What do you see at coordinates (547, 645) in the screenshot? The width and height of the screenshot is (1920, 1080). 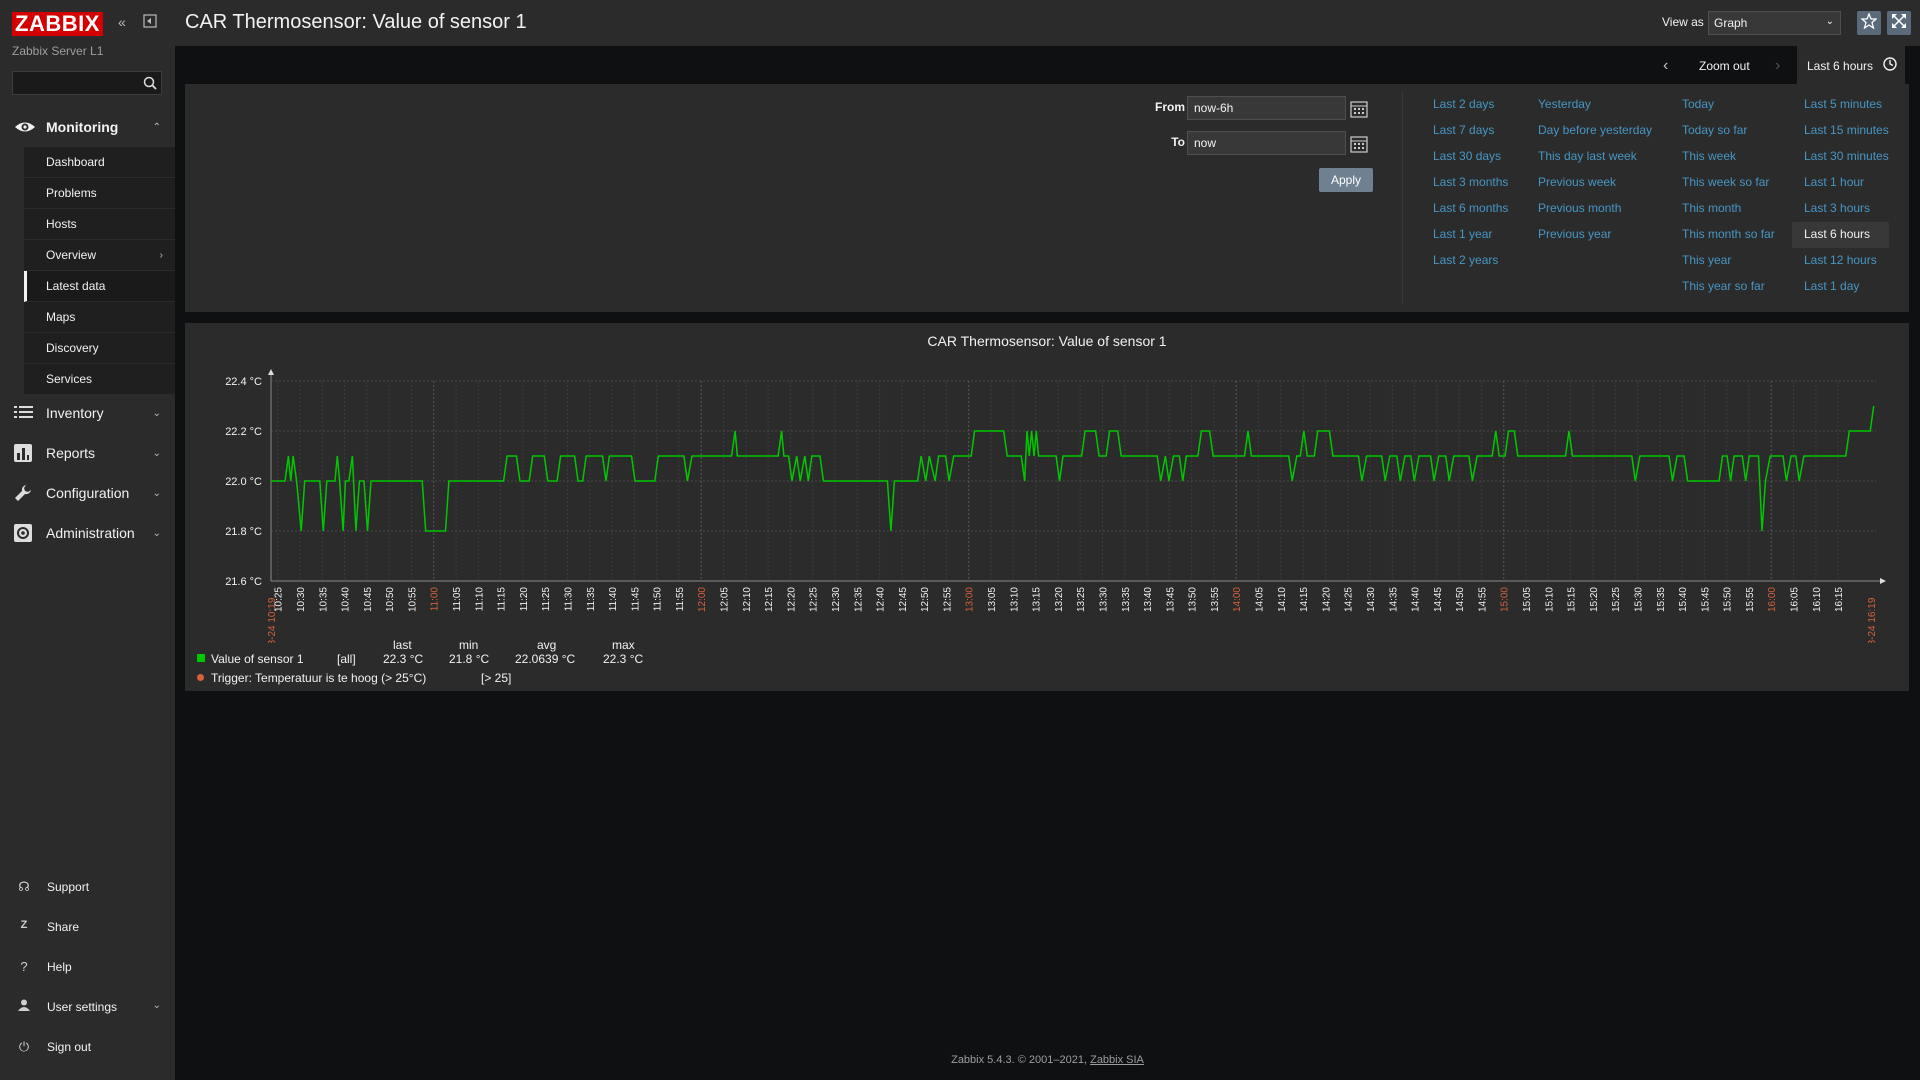 I see `legend-col-avg: avg` at bounding box center [547, 645].